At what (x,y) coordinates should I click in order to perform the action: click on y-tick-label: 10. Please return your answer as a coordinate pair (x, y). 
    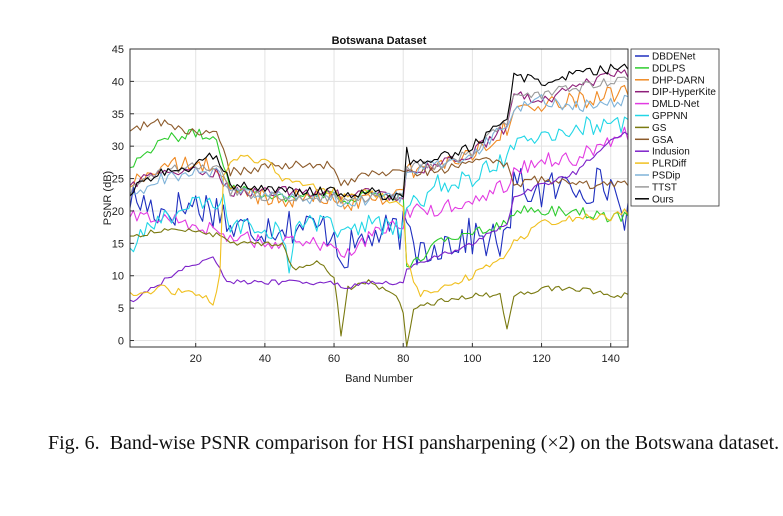
    Looking at the image, I should click on (118, 277).